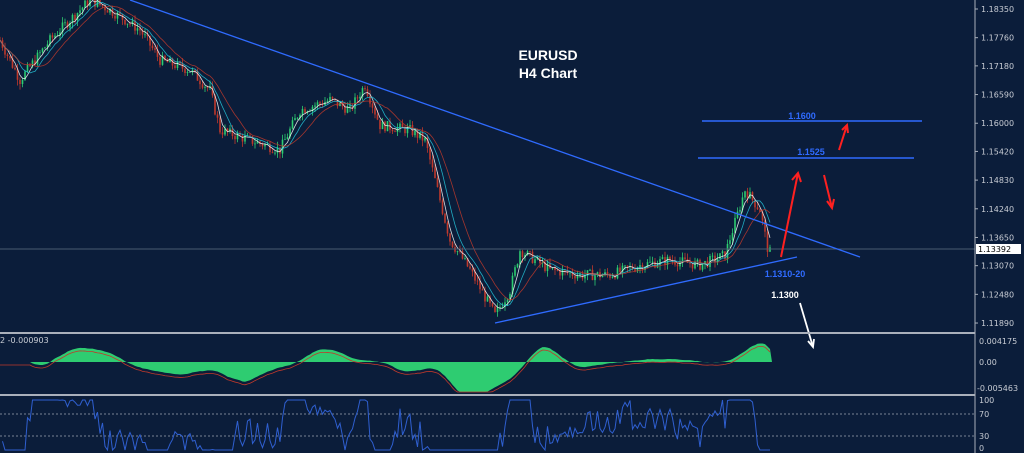  I want to click on arrow-up-small-icon, so click(843, 136).